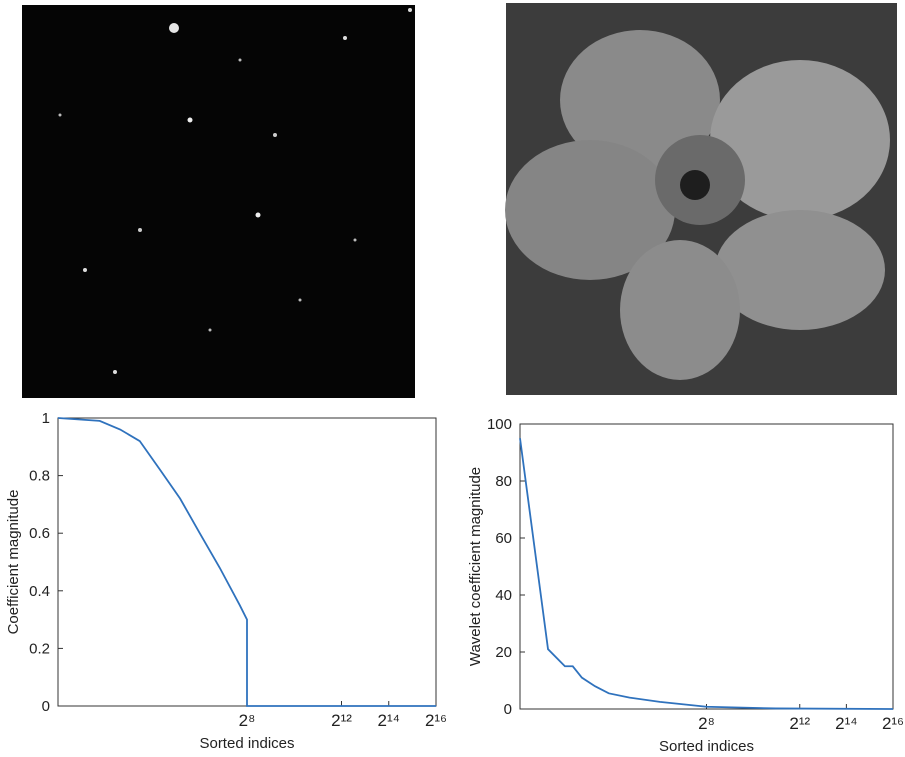 The image size is (905, 757). Describe the element at coordinates (39, 533) in the screenshot. I see `y-tick-label: 0.6` at that location.